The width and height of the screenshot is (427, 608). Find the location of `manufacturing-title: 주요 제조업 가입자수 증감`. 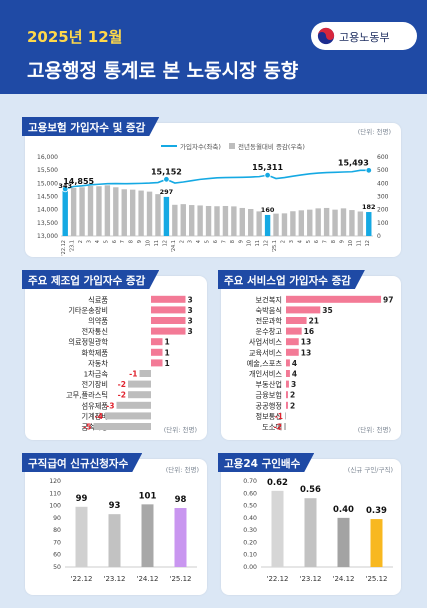

manufacturing-title: 주요 제조업 가입자수 증감 is located at coordinates (90, 279).